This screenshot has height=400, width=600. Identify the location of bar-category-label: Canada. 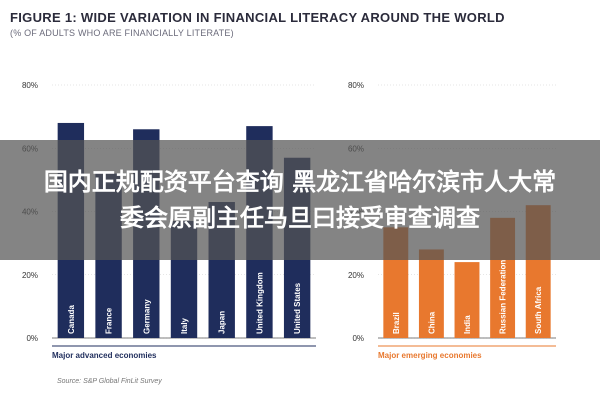
(71, 319).